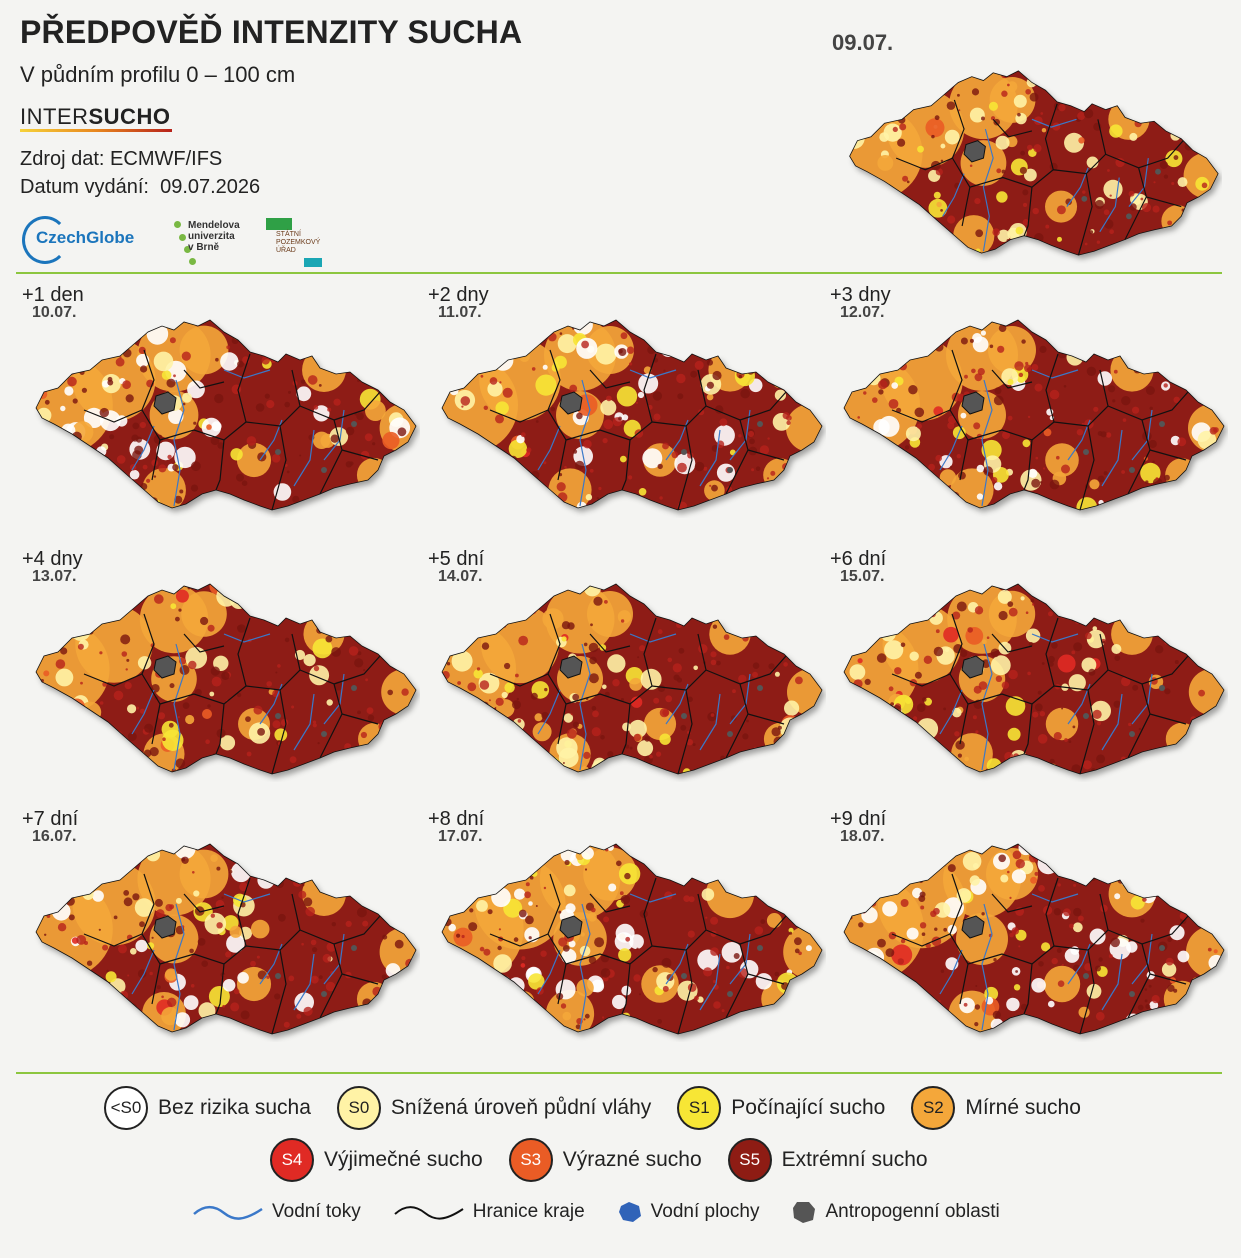 This screenshot has height=1258, width=1241. Describe the element at coordinates (54, 312) in the screenshot. I see `forecast-date: 10.07.` at that location.